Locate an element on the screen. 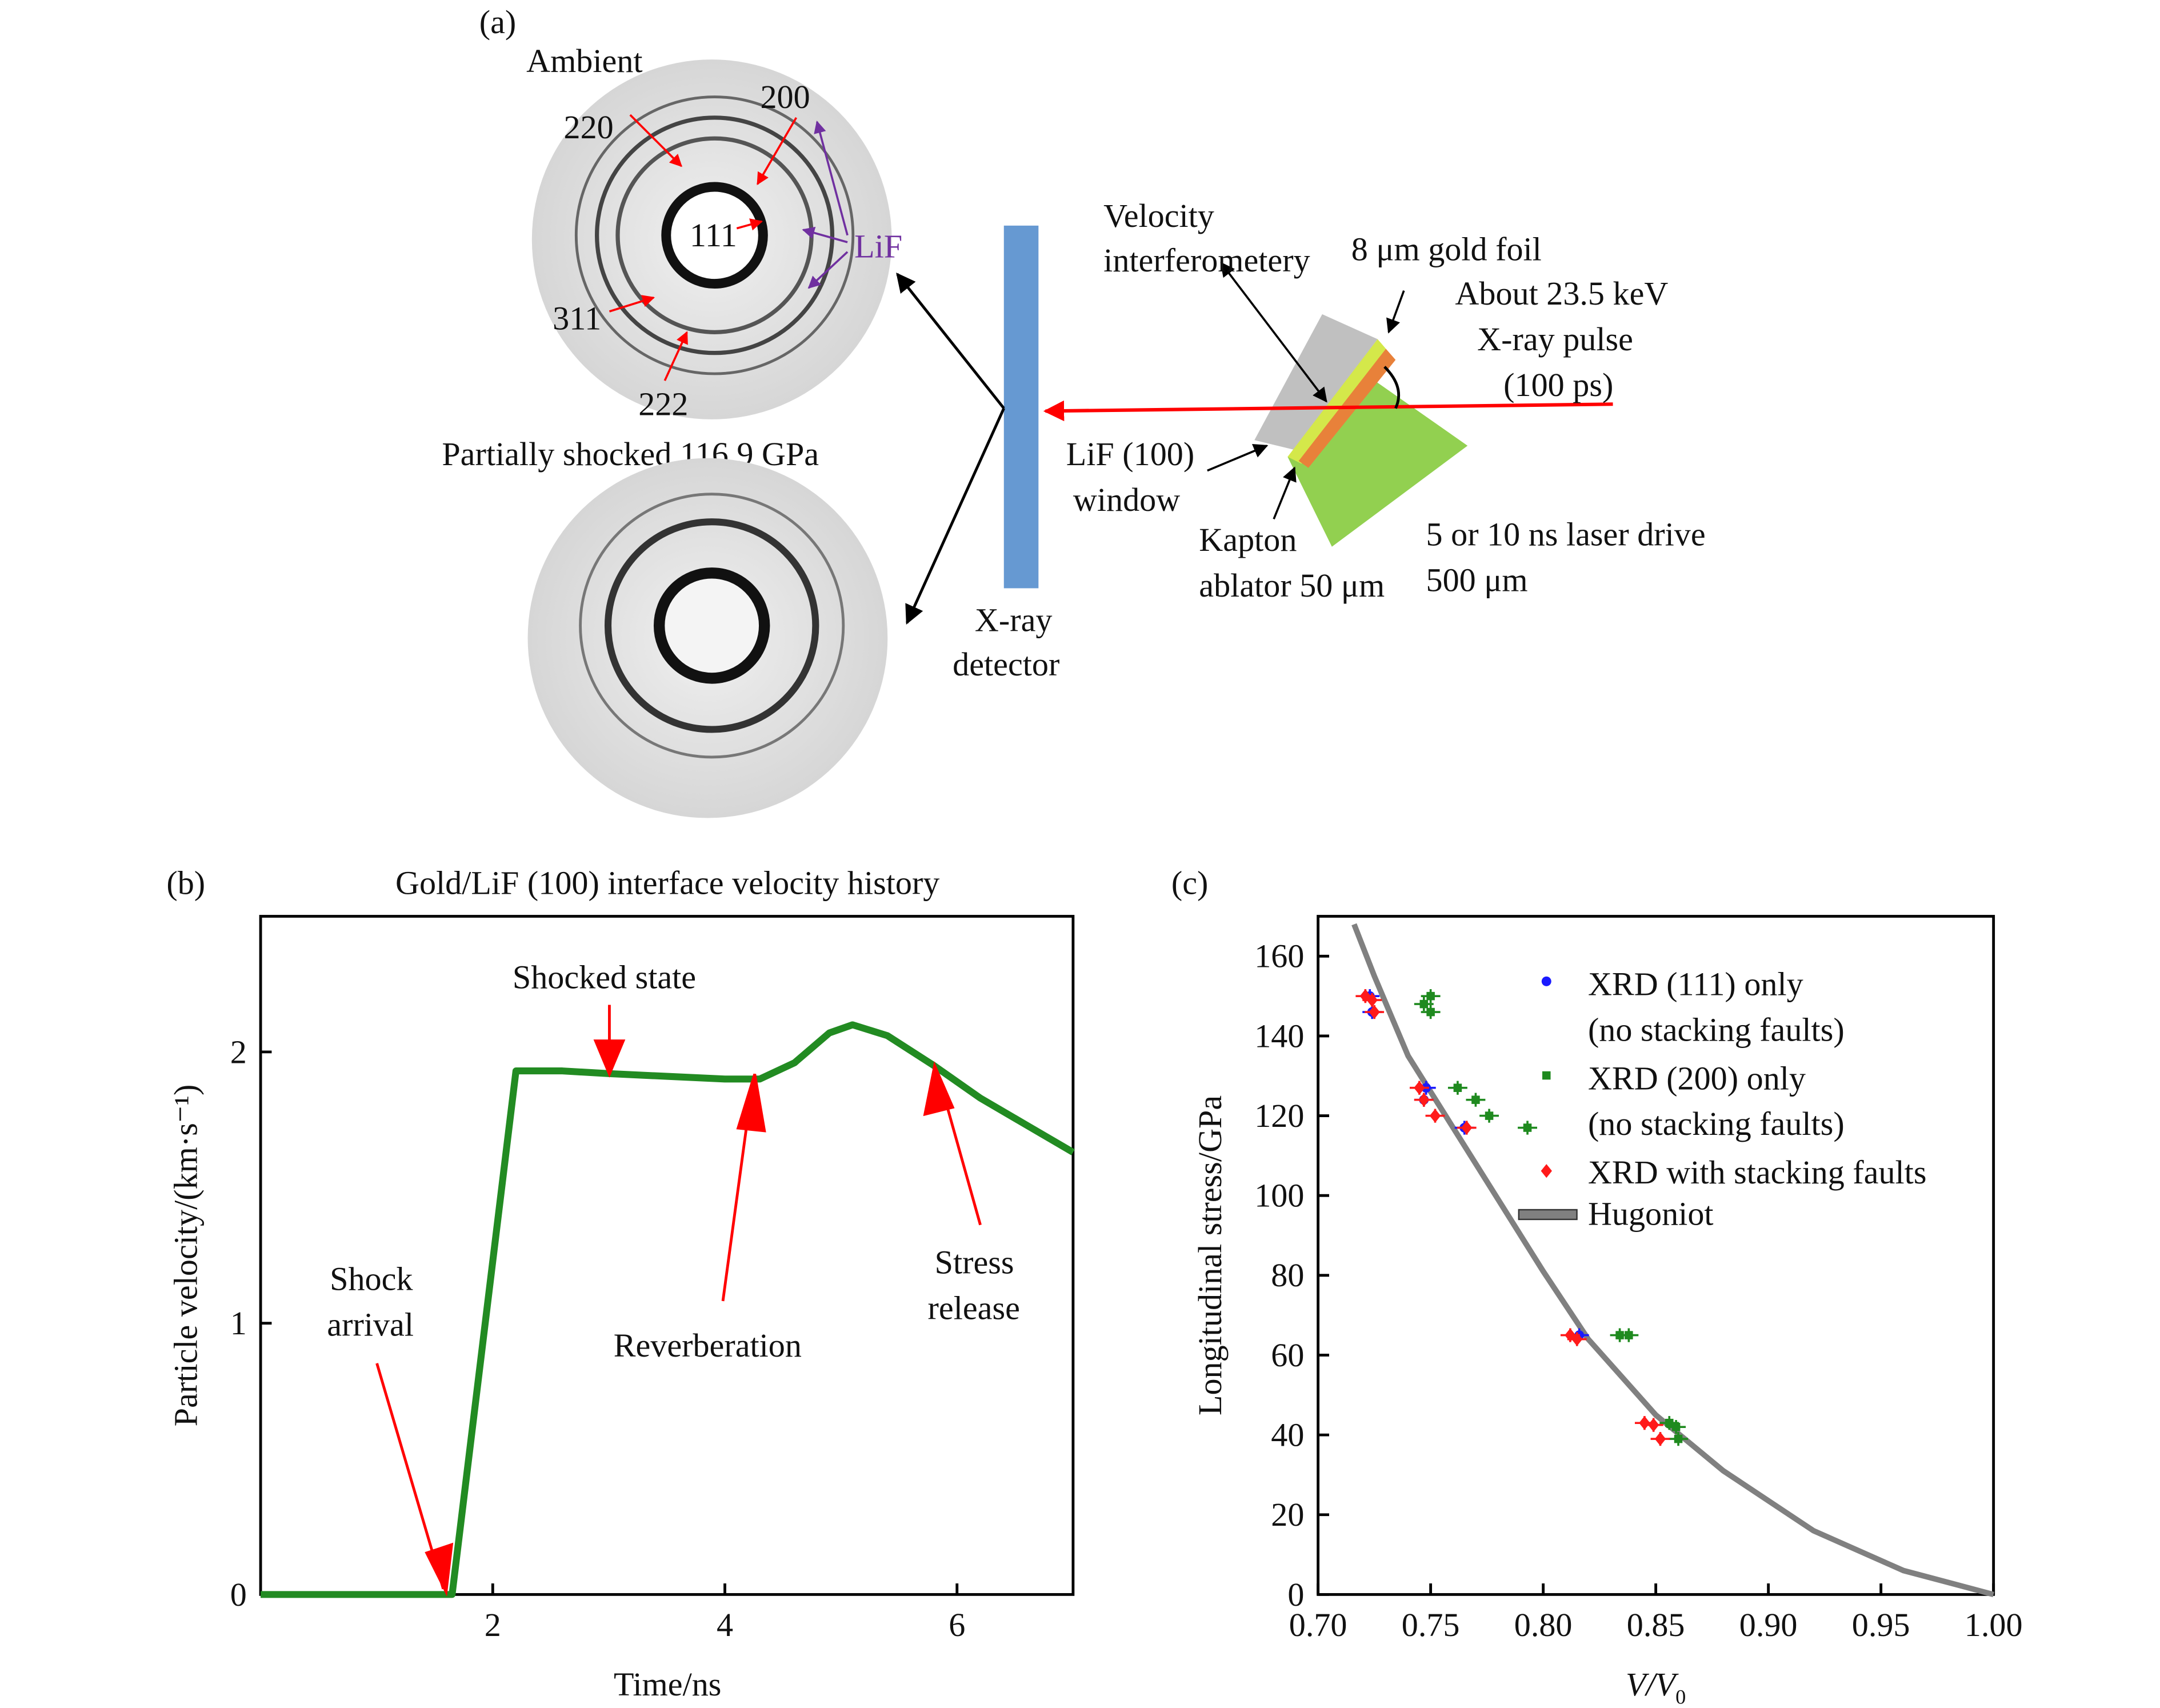 Image resolution: width=2160 pixels, height=1708 pixels. velocimetry-label-2: interferometery is located at coordinates (1206, 260).